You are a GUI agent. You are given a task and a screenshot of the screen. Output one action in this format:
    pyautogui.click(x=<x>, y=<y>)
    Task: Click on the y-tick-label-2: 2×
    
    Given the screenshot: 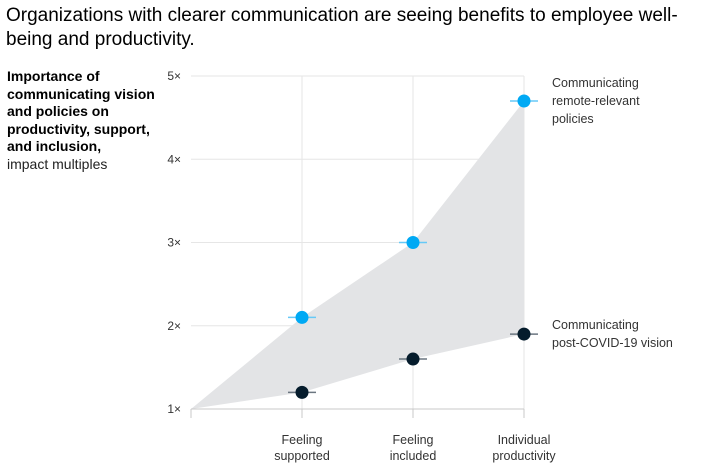 What is the action you would take?
    pyautogui.click(x=174, y=326)
    